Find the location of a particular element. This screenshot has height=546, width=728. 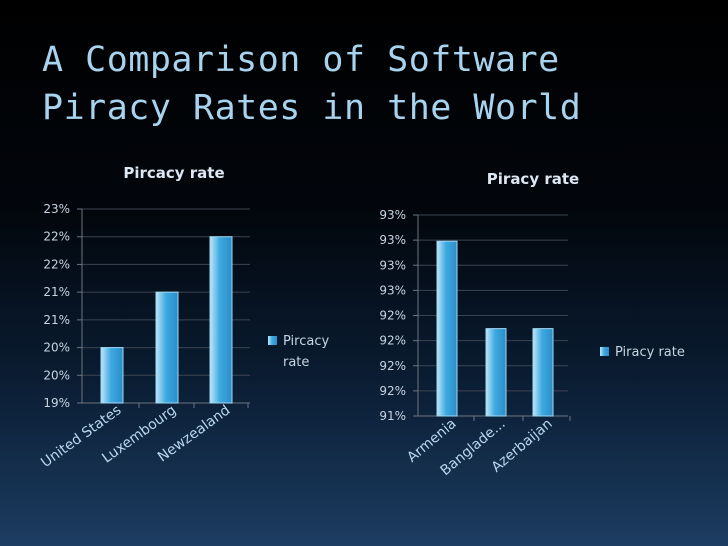

chart-1-y-tick-label: 23% is located at coordinates (56, 209).